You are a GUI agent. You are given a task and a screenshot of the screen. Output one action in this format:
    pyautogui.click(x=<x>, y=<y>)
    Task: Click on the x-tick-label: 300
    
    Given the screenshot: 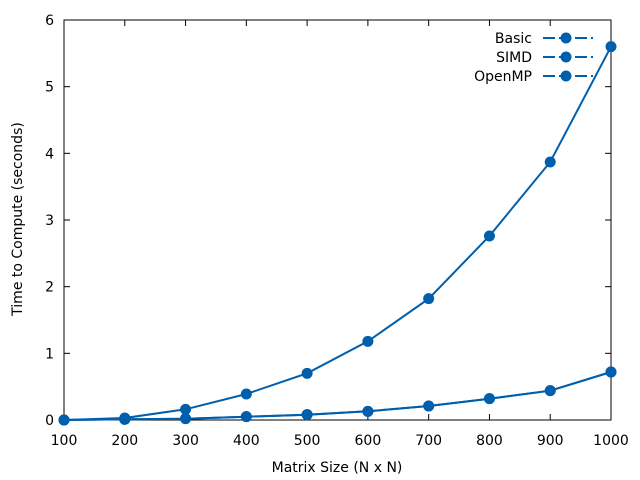 What is the action you would take?
    pyautogui.click(x=185, y=441)
    